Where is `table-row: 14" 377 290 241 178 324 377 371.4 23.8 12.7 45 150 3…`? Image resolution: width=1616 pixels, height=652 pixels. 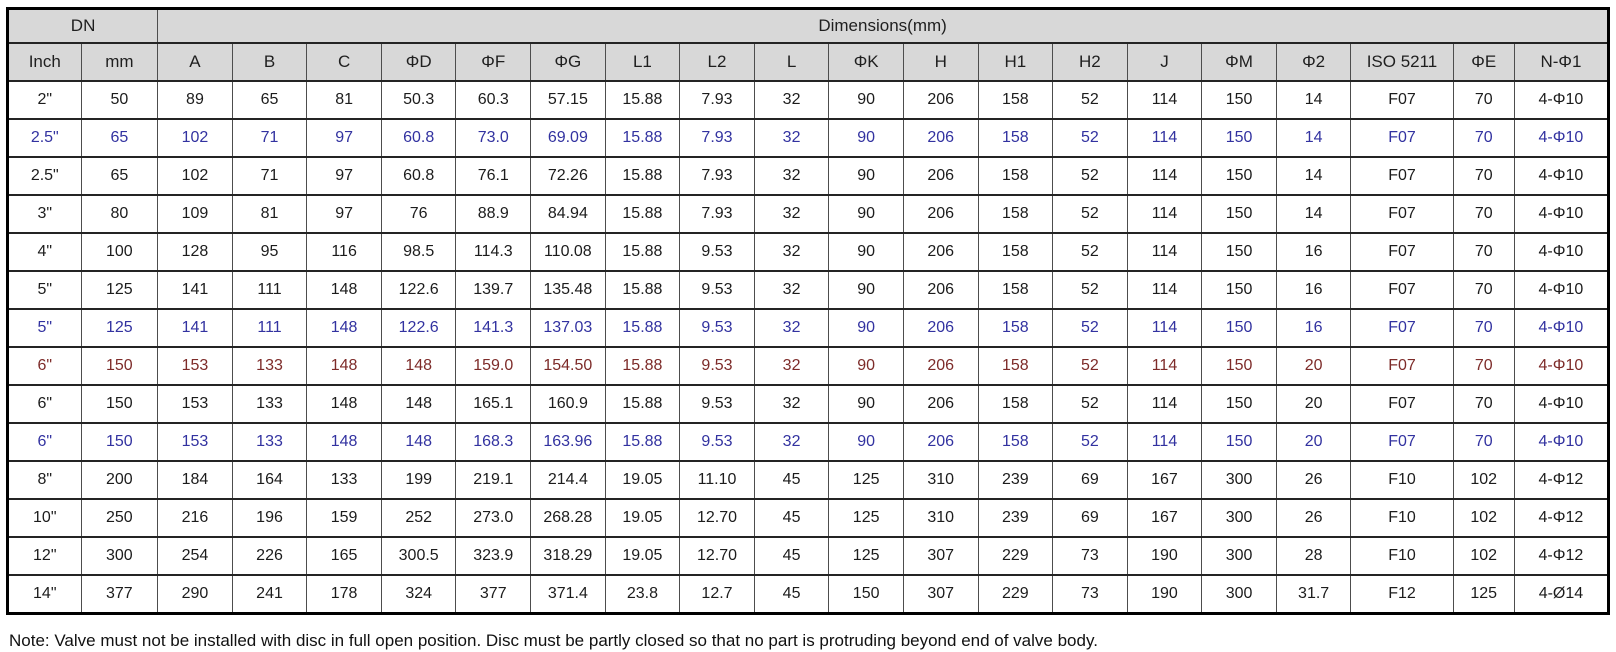
table-row: 14" 377 290 241 178 324 377 371.4 23.8 12.7 45 150 3… is located at coordinates (808, 594).